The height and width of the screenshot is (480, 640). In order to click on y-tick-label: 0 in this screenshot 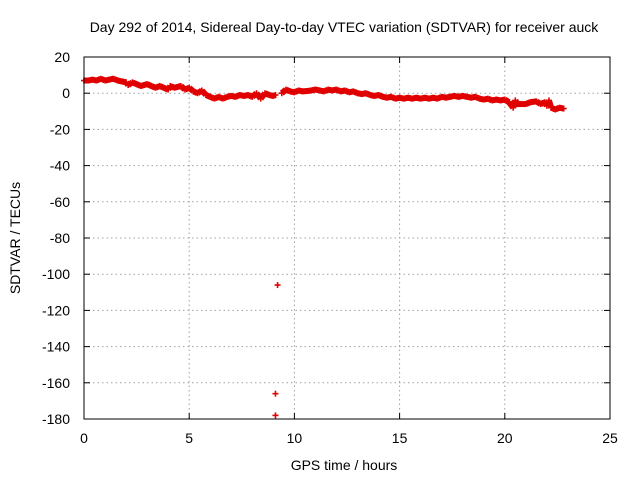, I will do `click(66, 93)`.